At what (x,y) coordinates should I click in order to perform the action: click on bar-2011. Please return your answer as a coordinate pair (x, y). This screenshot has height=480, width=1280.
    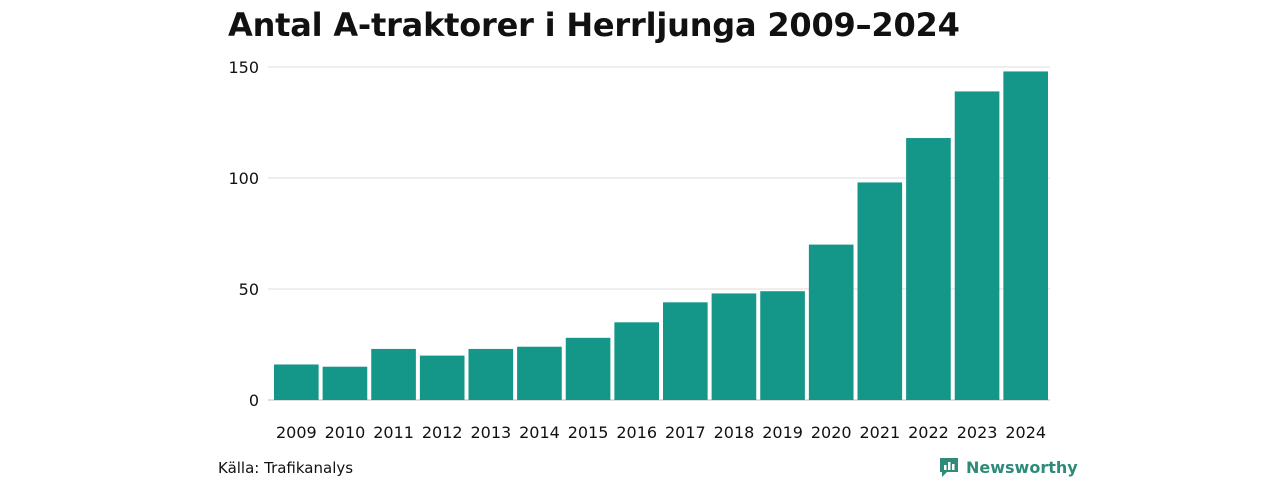
    Looking at the image, I should click on (393, 374).